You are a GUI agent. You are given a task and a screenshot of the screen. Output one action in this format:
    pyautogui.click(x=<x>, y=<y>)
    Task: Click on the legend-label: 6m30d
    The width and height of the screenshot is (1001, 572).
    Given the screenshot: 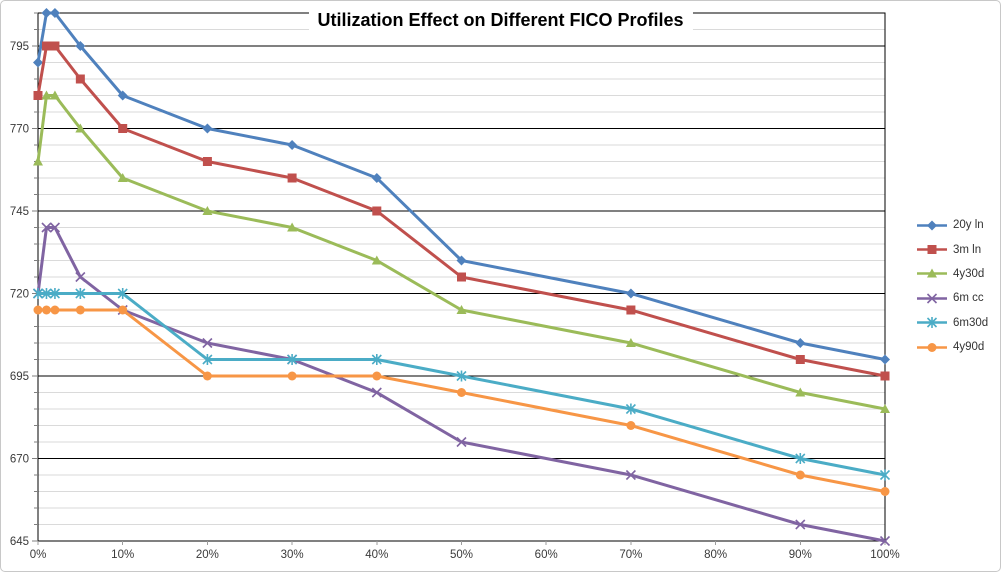 What is the action you would take?
    pyautogui.click(x=971, y=322)
    